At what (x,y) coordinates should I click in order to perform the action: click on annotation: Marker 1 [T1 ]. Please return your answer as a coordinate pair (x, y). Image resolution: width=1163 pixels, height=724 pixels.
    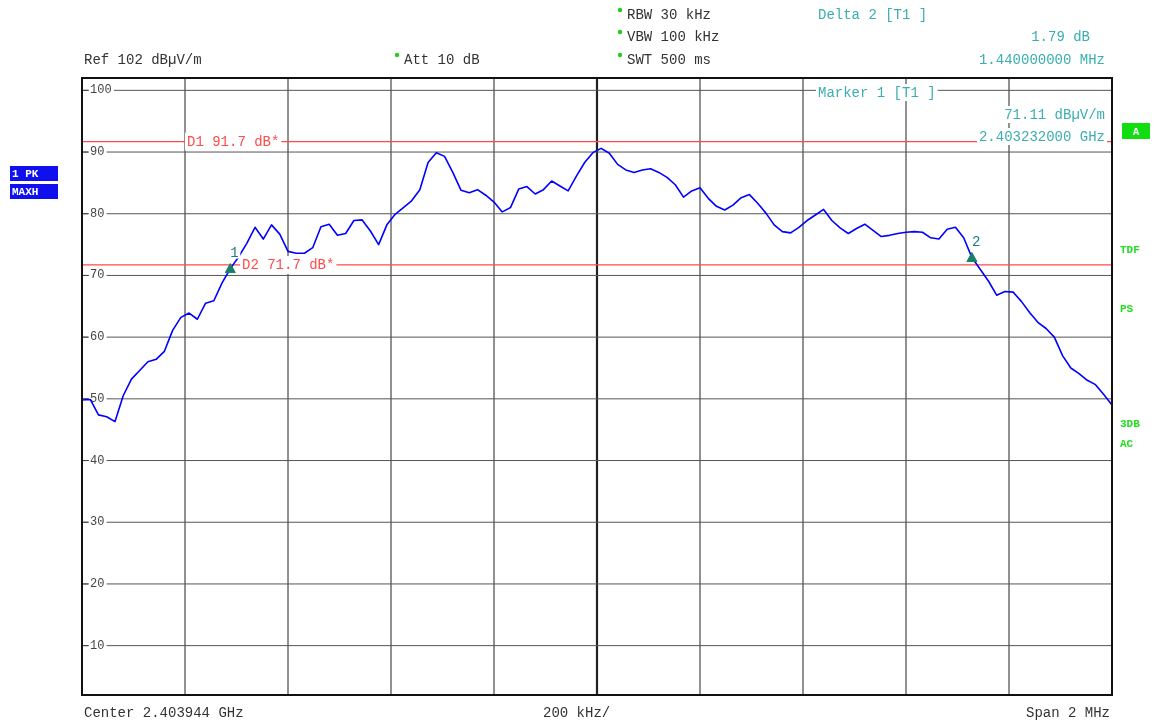
    Looking at the image, I should click on (877, 93).